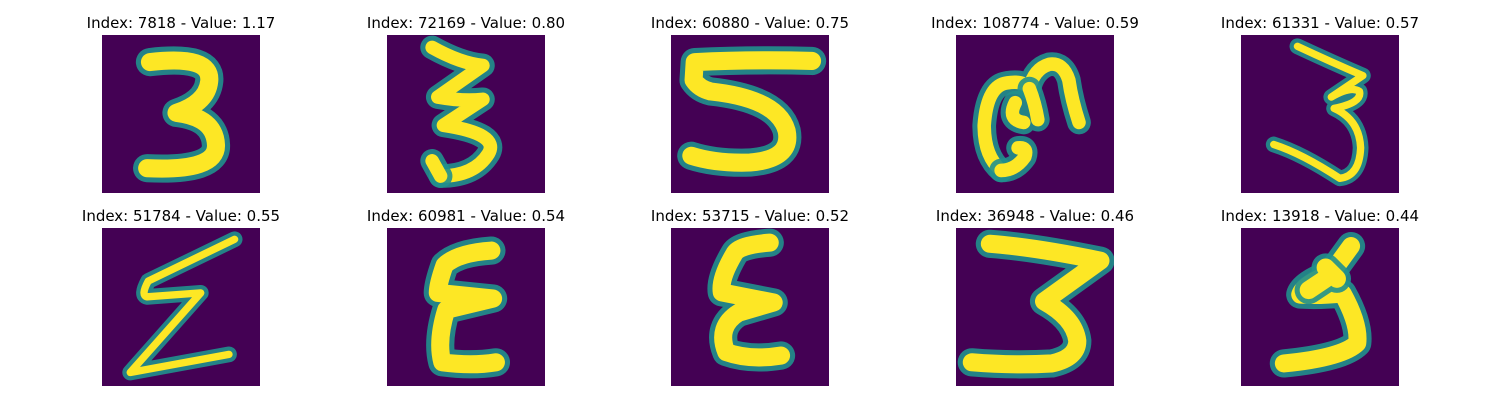 The image size is (1500, 400). I want to click on panel-title: Index: 36948 - Value: 0.46, so click(1035, 216).